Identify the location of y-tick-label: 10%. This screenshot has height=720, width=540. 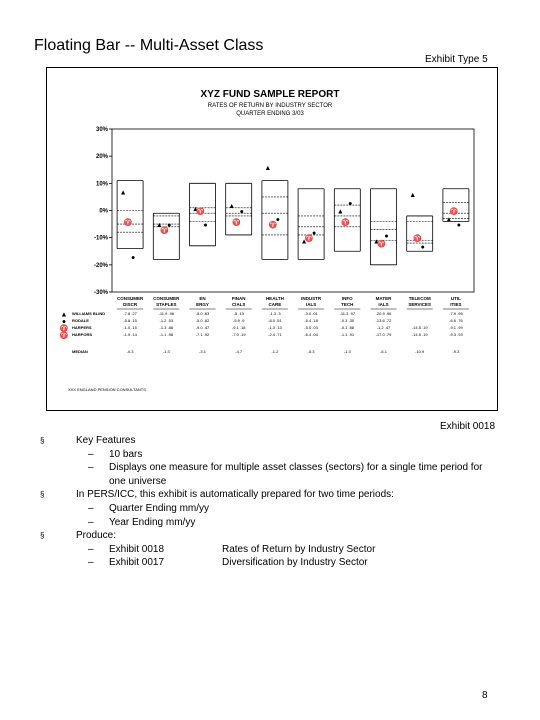
(102, 184).